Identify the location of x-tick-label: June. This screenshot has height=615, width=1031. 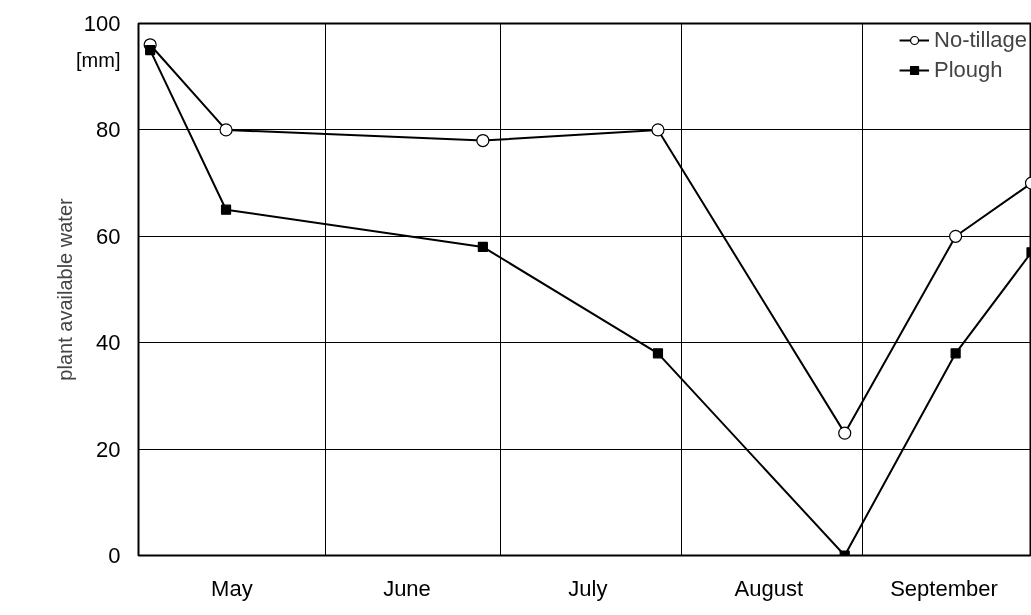
(407, 588).